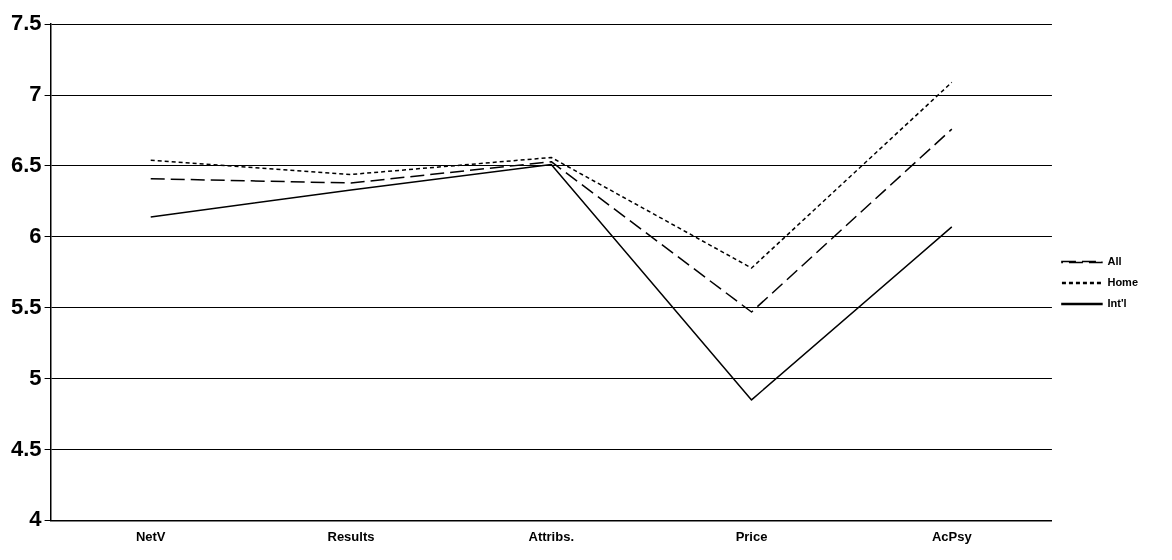  I want to click on y-tick-label: 4.5, so click(26, 448).